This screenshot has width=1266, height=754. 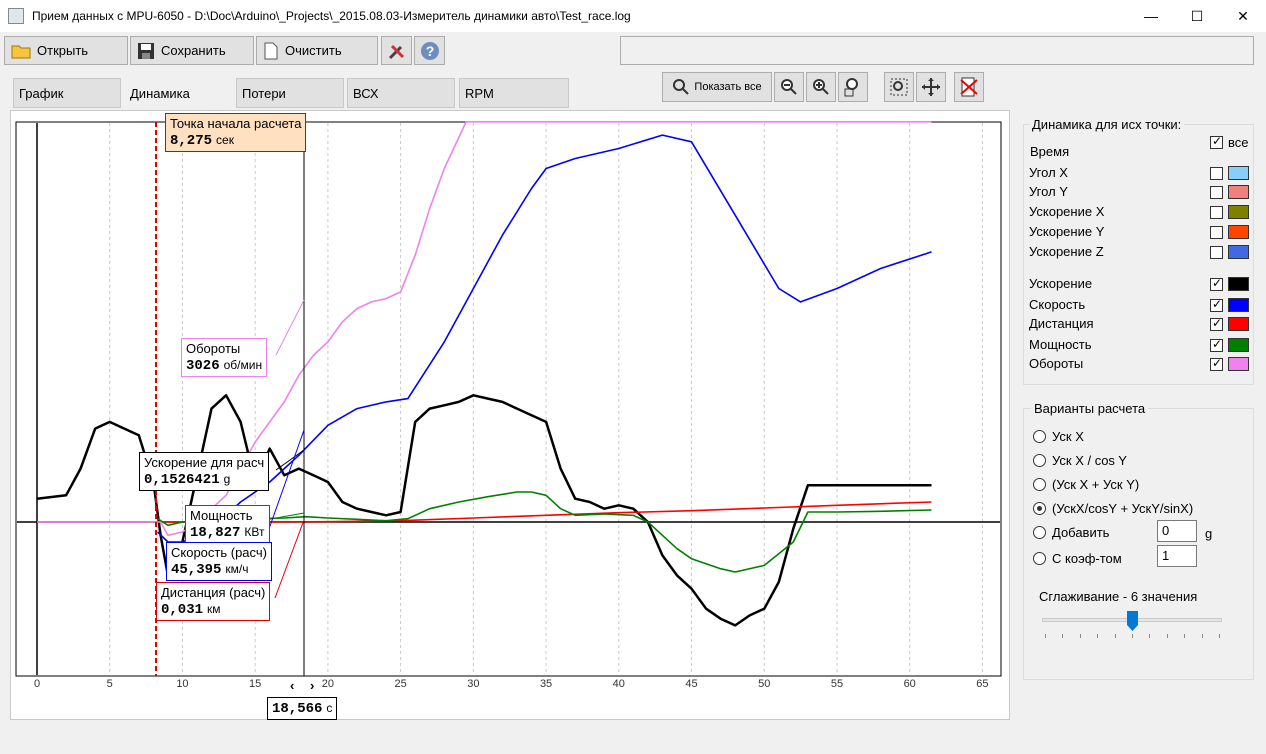 I want to click on x-tick-label: 25, so click(x=400, y=684).